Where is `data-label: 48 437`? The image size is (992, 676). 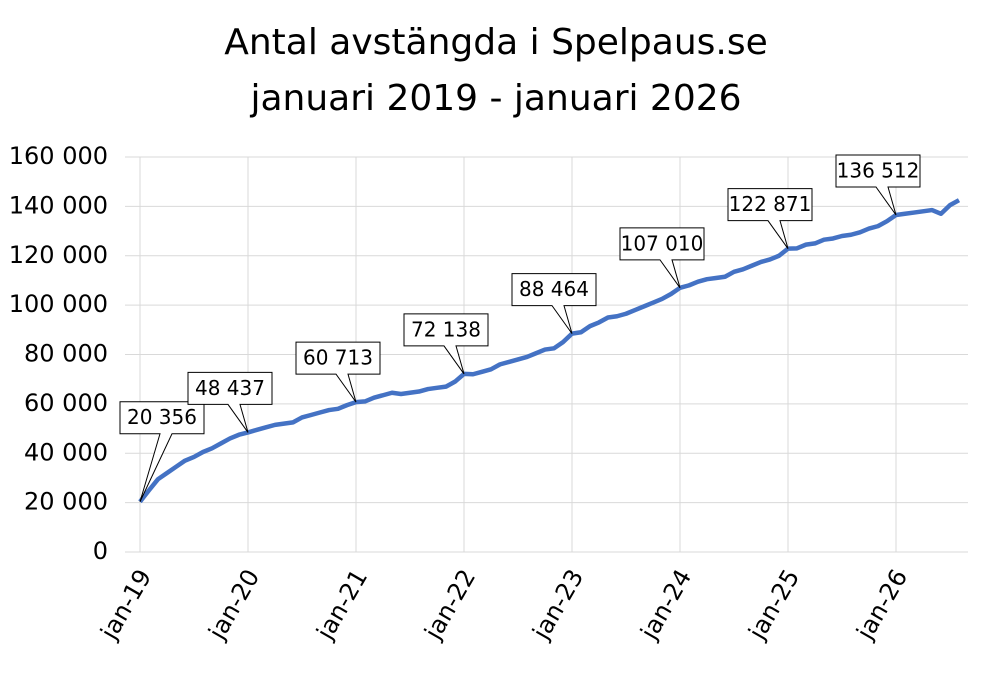 data-label: 48 437 is located at coordinates (230, 388).